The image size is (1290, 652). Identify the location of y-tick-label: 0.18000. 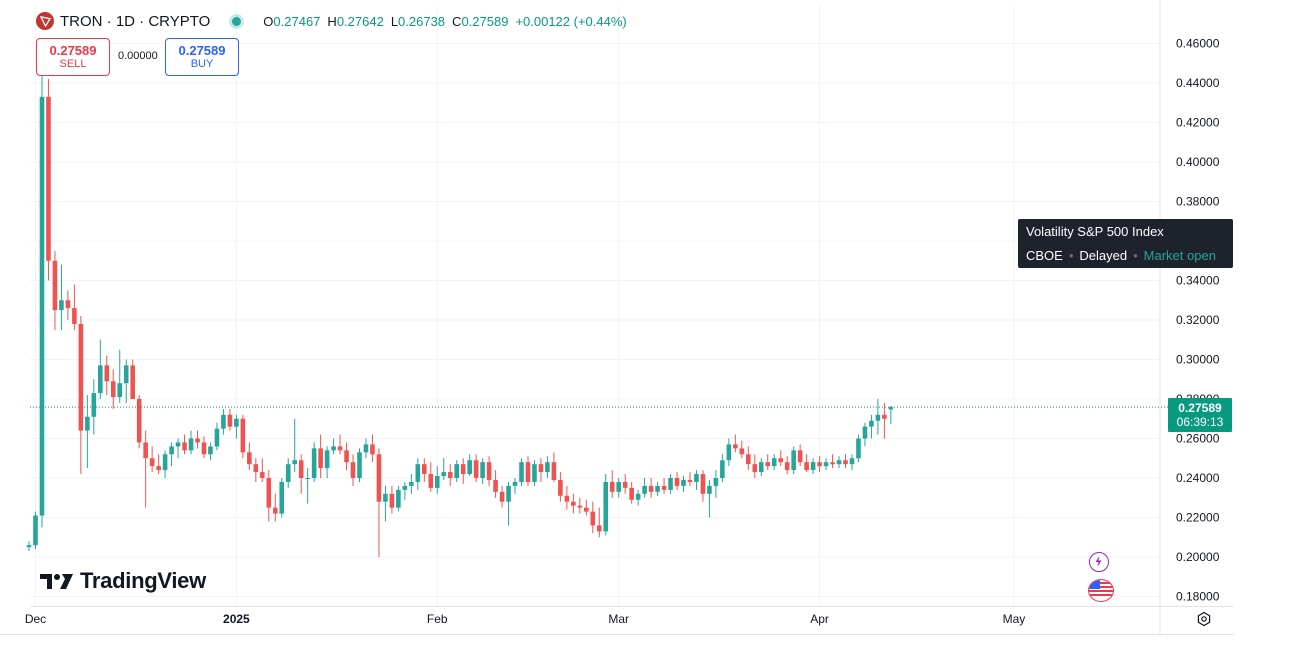
(1198, 597).